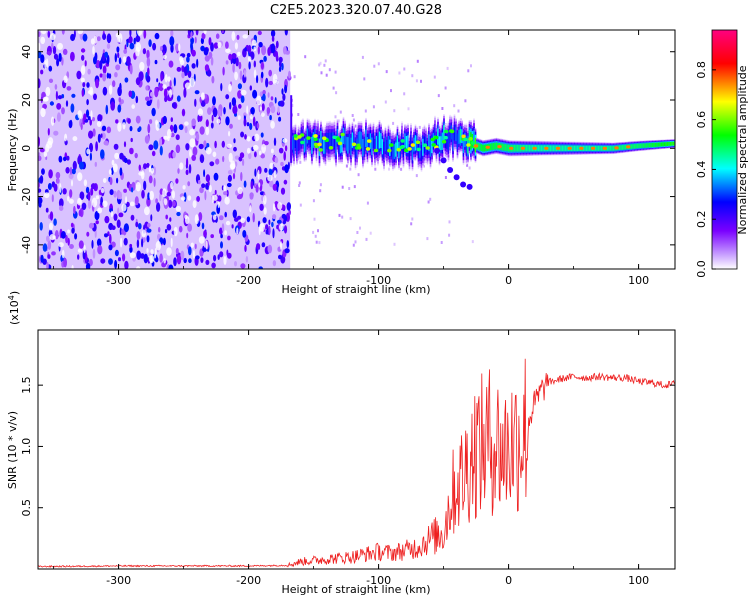 This screenshot has width=750, height=600. What do you see at coordinates (701, 70) in the screenshot?
I see `colorbar-tick-label: 0.8` at bounding box center [701, 70].